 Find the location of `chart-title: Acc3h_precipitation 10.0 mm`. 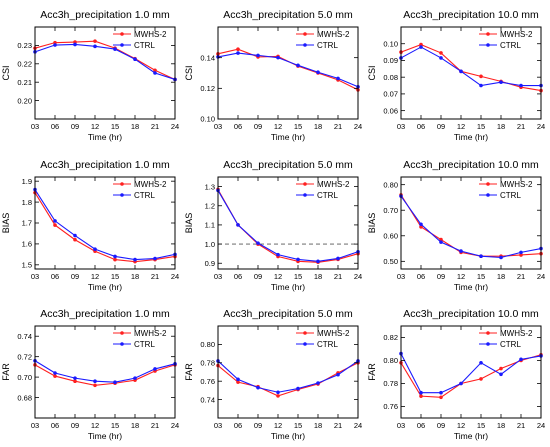

chart-title: Acc3h_precipitation 10.0 mm is located at coordinates (471, 15).